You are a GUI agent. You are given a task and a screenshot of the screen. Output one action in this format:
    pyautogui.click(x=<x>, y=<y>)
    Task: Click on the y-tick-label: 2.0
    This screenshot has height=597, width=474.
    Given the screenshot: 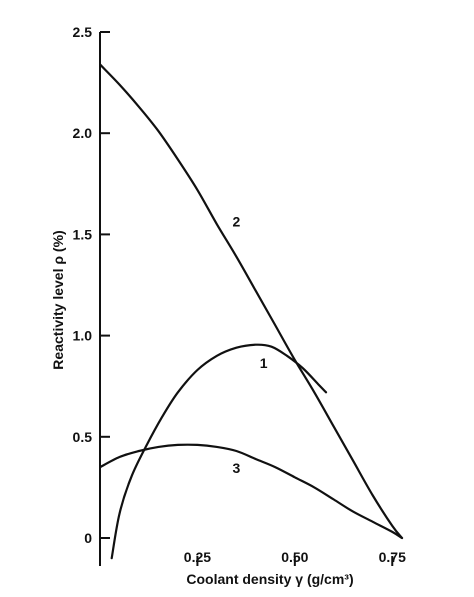 What is the action you would take?
    pyautogui.click(x=83, y=133)
    